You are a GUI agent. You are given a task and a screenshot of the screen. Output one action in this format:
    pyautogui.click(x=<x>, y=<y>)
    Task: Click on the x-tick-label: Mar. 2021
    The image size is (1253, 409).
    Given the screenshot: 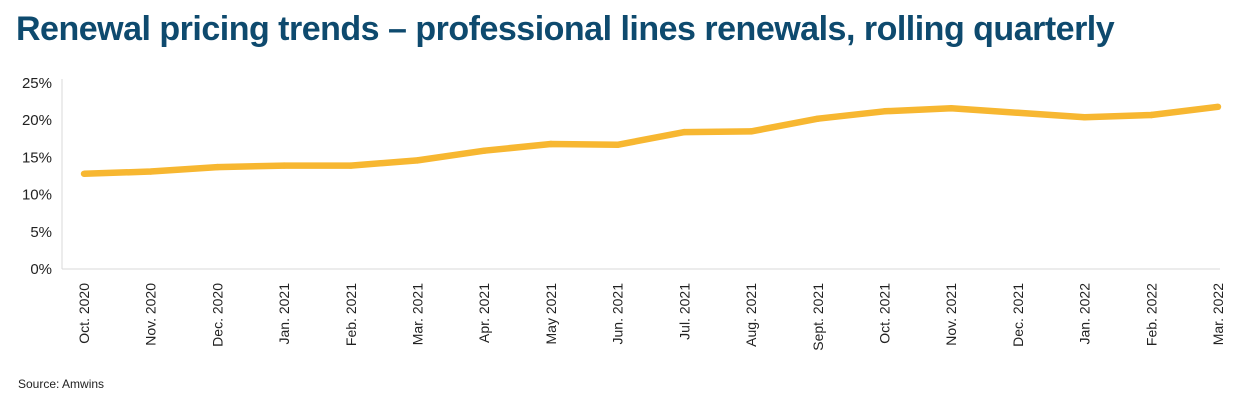 What is the action you would take?
    pyautogui.click(x=418, y=314)
    